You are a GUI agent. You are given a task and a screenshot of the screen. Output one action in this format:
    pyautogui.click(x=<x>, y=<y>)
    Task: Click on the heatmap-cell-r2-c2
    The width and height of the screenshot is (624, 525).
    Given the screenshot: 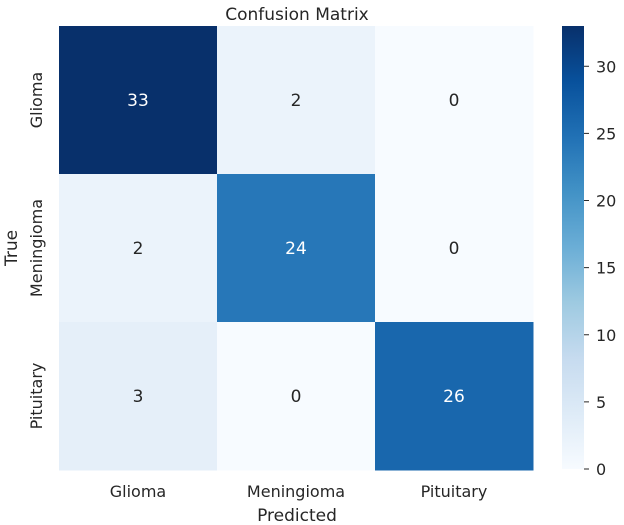 What is the action you would take?
    pyautogui.click(x=454, y=396)
    